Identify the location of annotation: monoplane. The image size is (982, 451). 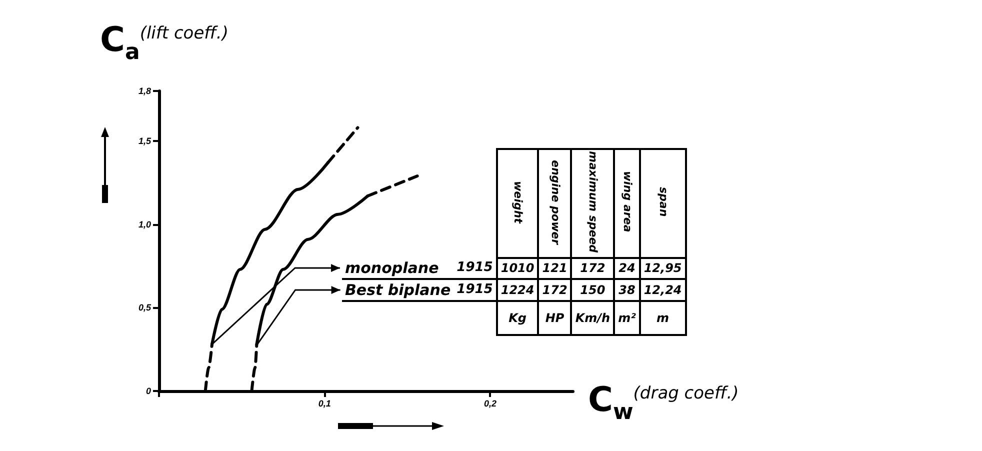
(398, 268).